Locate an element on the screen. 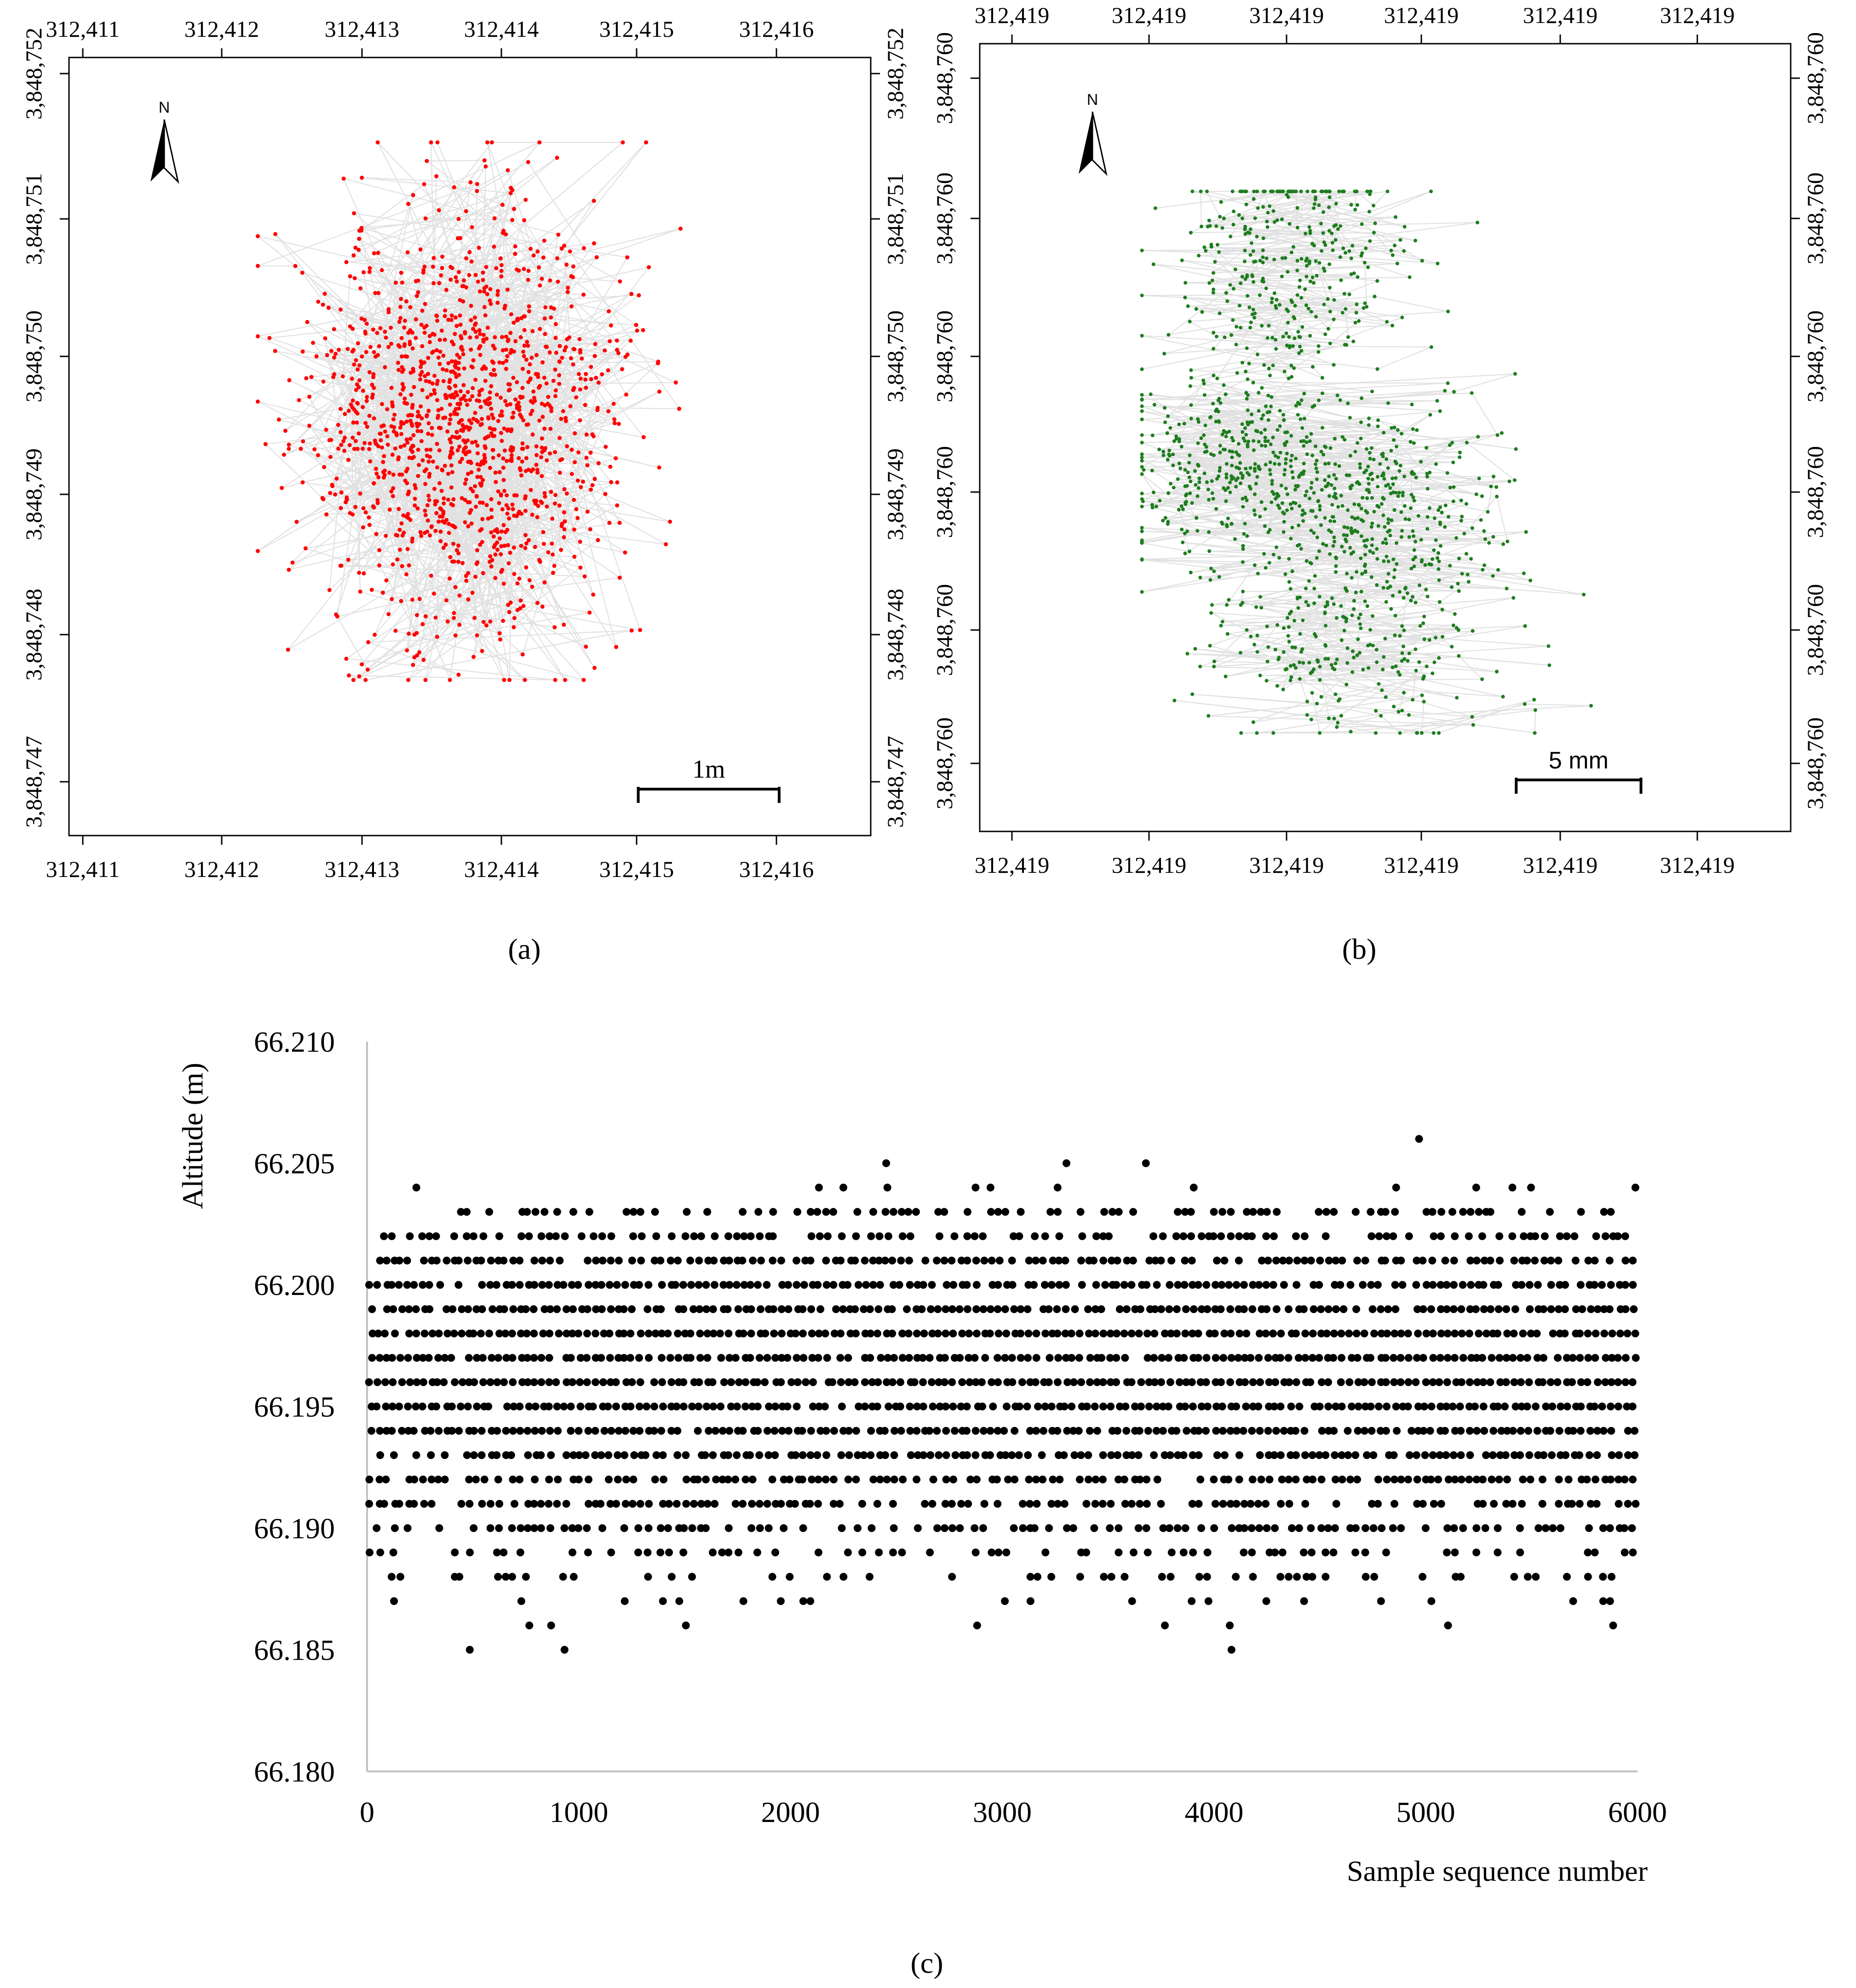 The width and height of the screenshot is (1856, 1988). y-tick-label-right: 3,848,747 is located at coordinates (895, 782).